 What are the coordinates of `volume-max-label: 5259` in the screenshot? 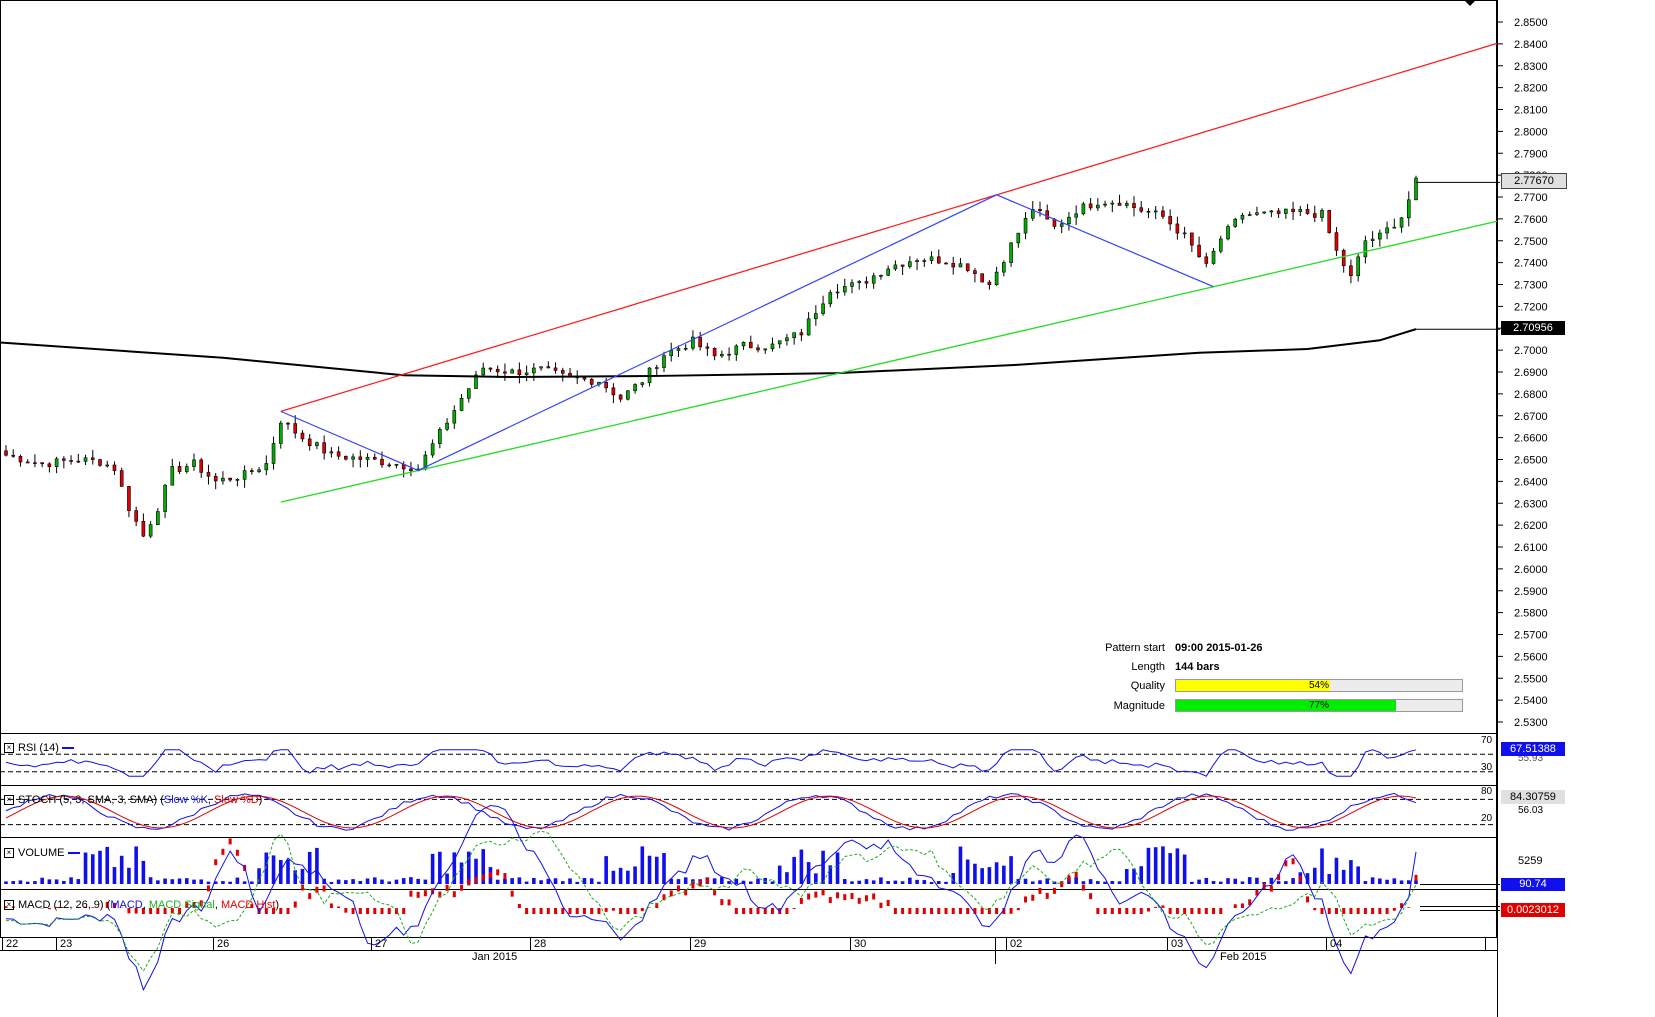 It's located at (1530, 861).